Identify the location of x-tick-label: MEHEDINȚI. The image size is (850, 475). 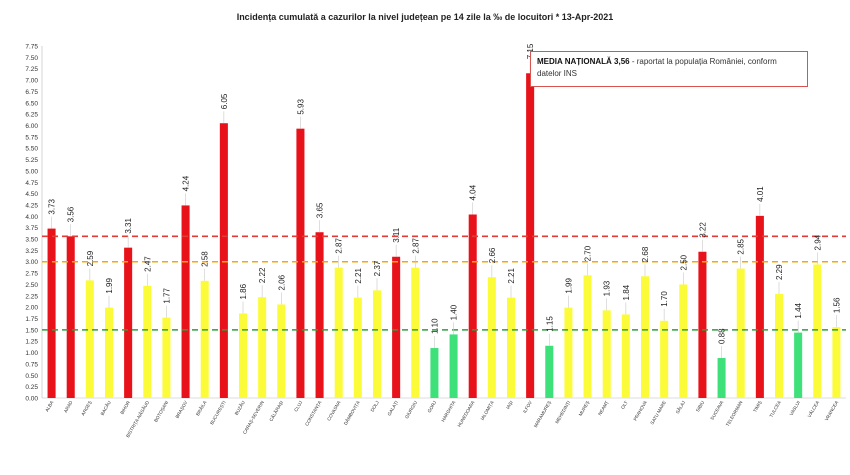
(562, 412).